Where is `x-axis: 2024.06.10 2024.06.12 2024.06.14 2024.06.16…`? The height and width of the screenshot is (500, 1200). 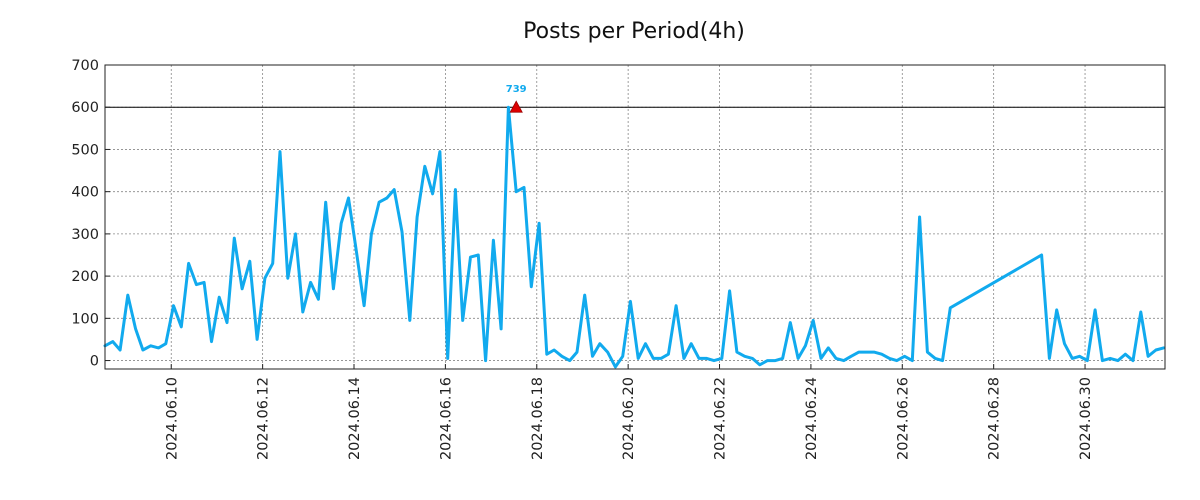 x-axis: 2024.06.10 2024.06.12 2024.06.14 2024.06.16… is located at coordinates (629, 412).